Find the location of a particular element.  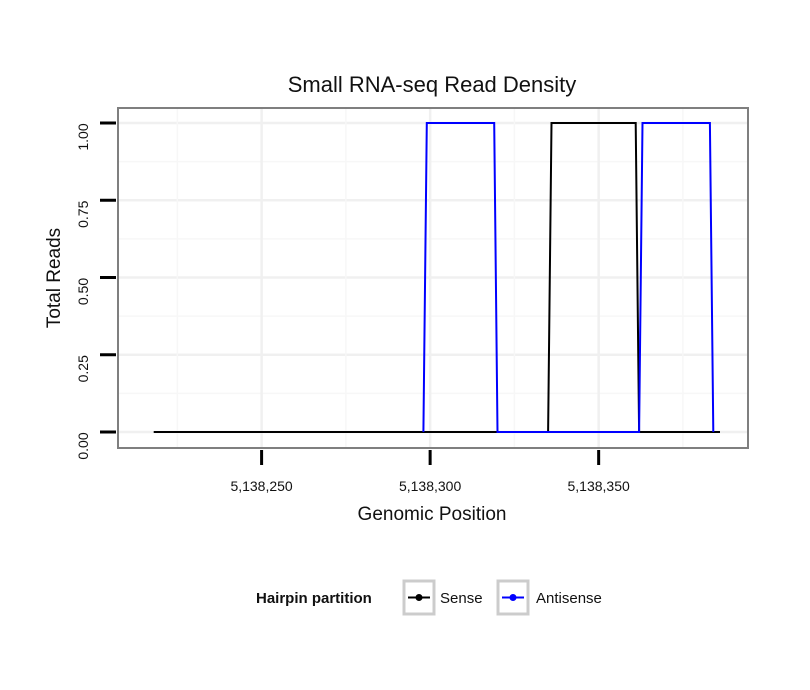

legend-label: Sense is located at coordinates (461, 598).